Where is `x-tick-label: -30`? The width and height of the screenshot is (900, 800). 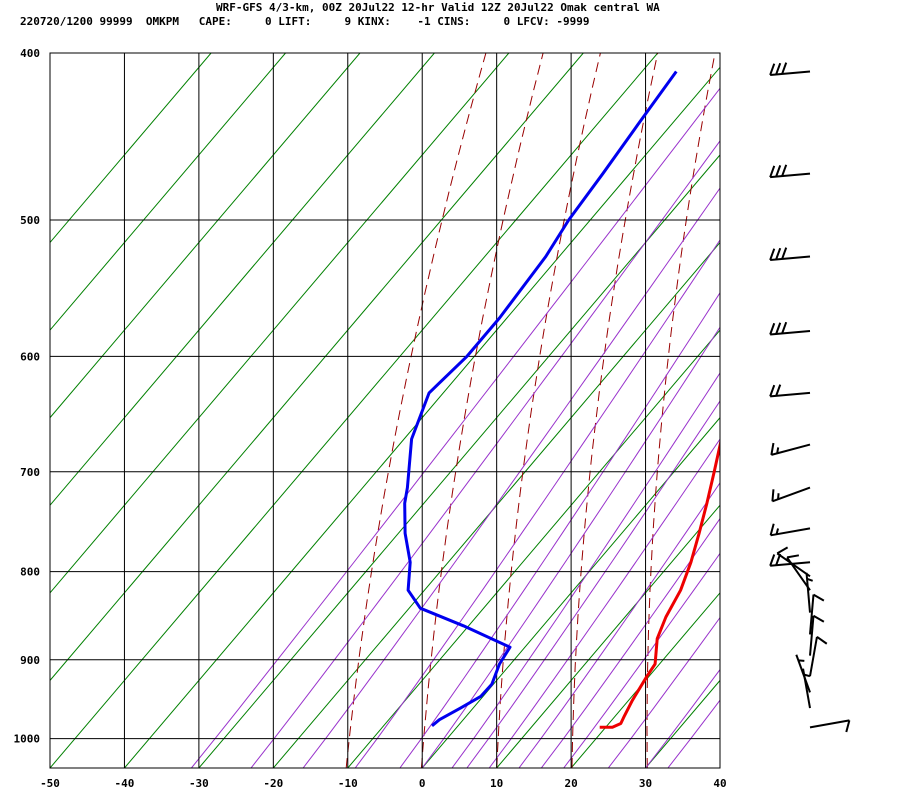
x-tick-label: -30 is located at coordinates (199, 783).